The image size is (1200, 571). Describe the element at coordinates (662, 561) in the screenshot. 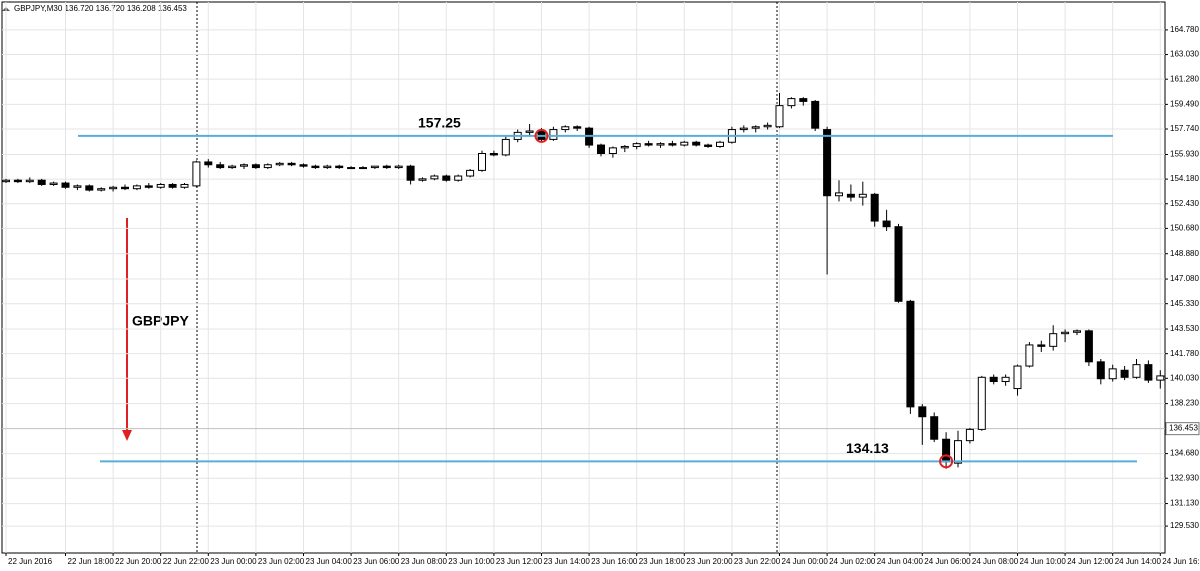

I see `x-tick-label: 23 Jun 18:00` at that location.